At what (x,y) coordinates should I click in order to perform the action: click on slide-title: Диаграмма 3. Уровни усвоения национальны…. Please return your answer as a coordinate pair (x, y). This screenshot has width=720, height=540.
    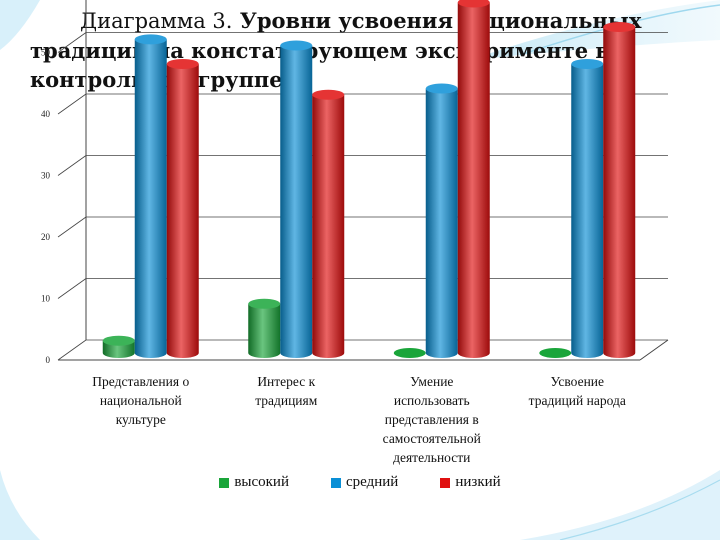
    Looking at the image, I should click on (355, 50).